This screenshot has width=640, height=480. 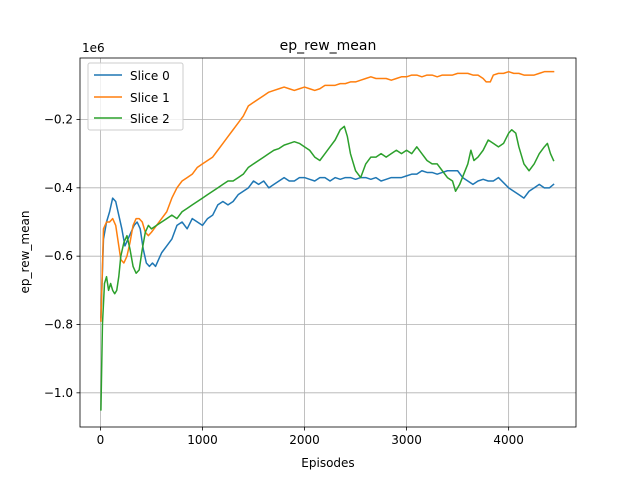 I want to click on x-tick-label: 3000, so click(x=406, y=440).